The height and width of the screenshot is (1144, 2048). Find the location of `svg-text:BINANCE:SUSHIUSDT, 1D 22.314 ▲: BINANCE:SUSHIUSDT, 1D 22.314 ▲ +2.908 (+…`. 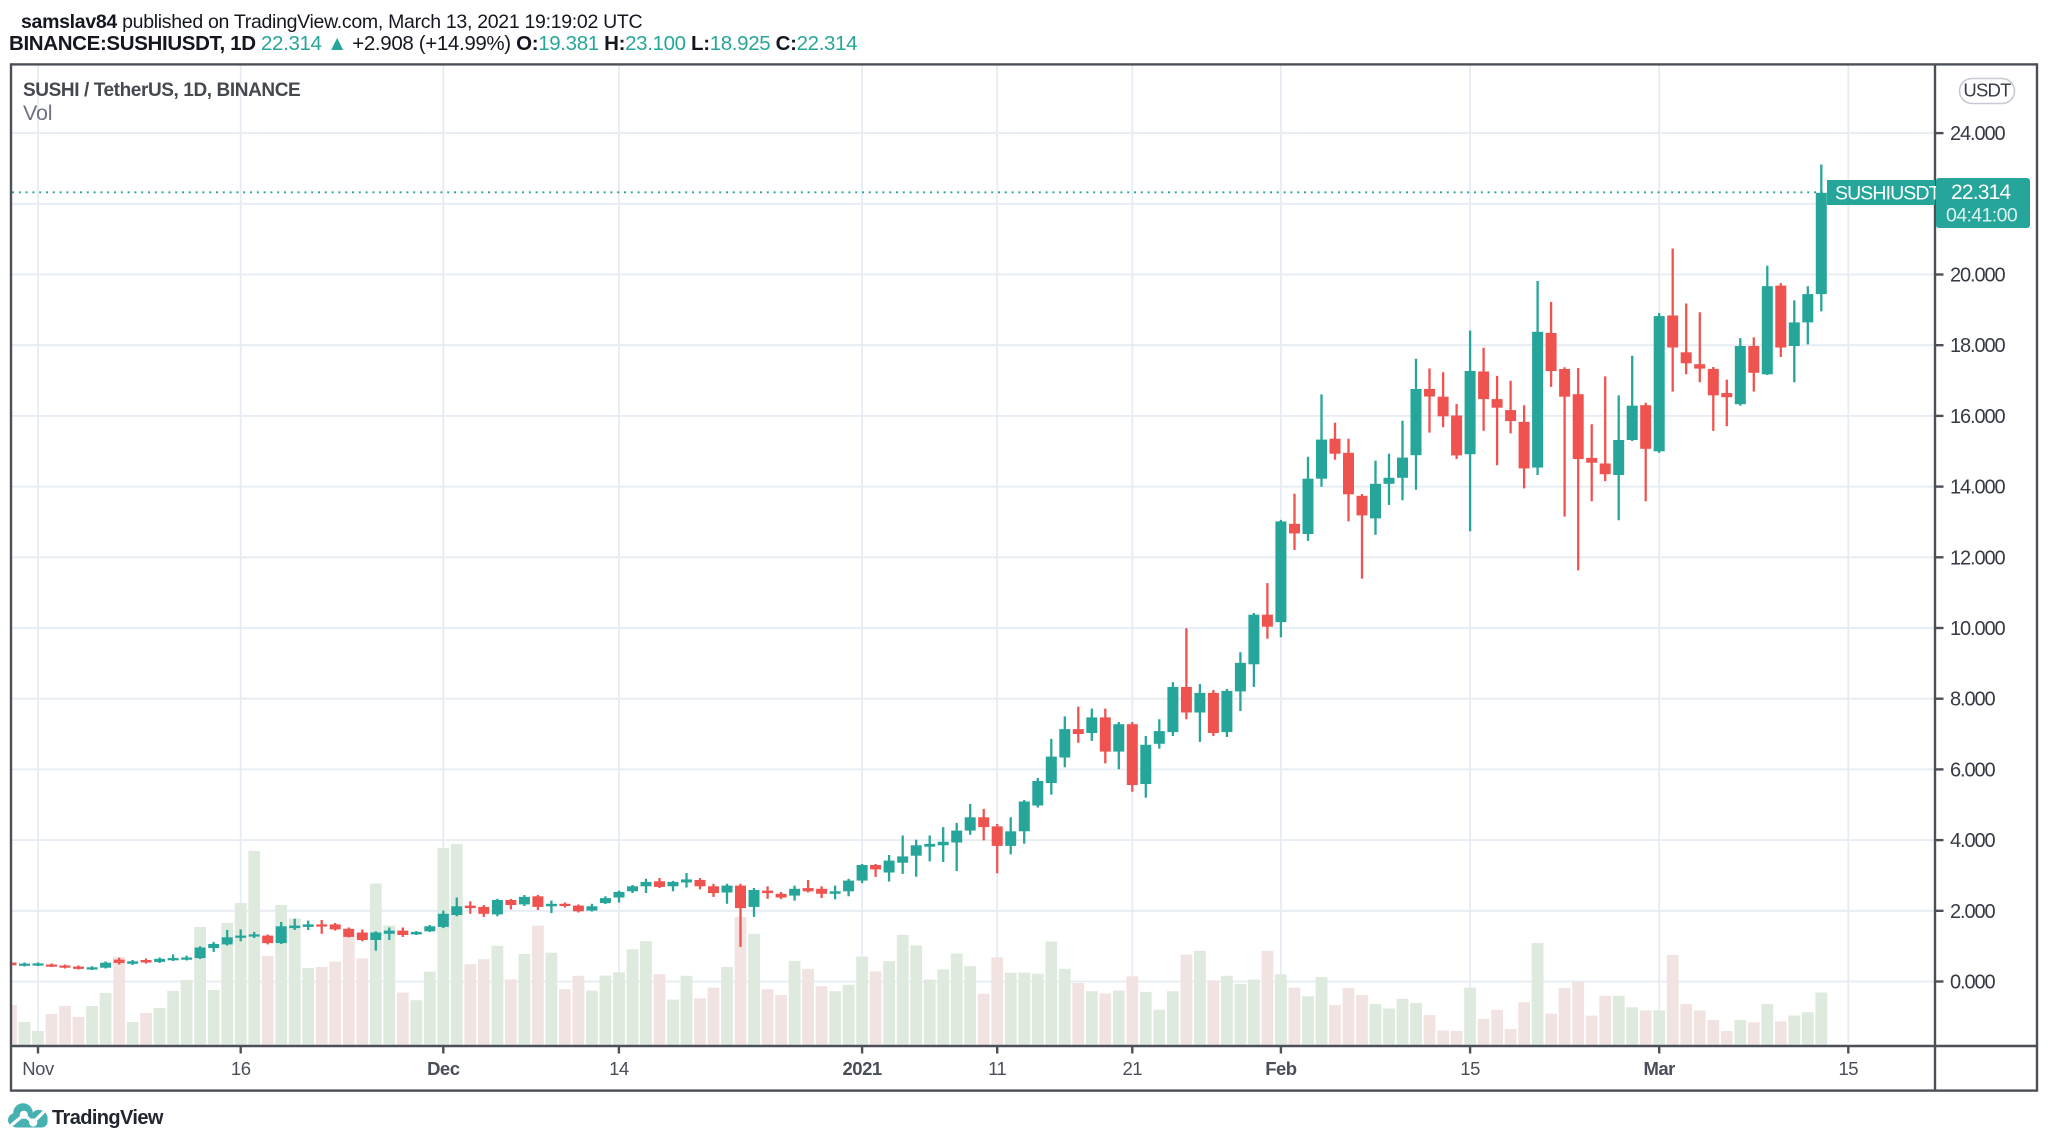

svg-text:BINANCE:SUSHIUSDT, 1D 22.314 ▲: BINANCE:SUSHIUSDT, 1D 22.314 ▲ +2.908 (+… is located at coordinates (433, 43).